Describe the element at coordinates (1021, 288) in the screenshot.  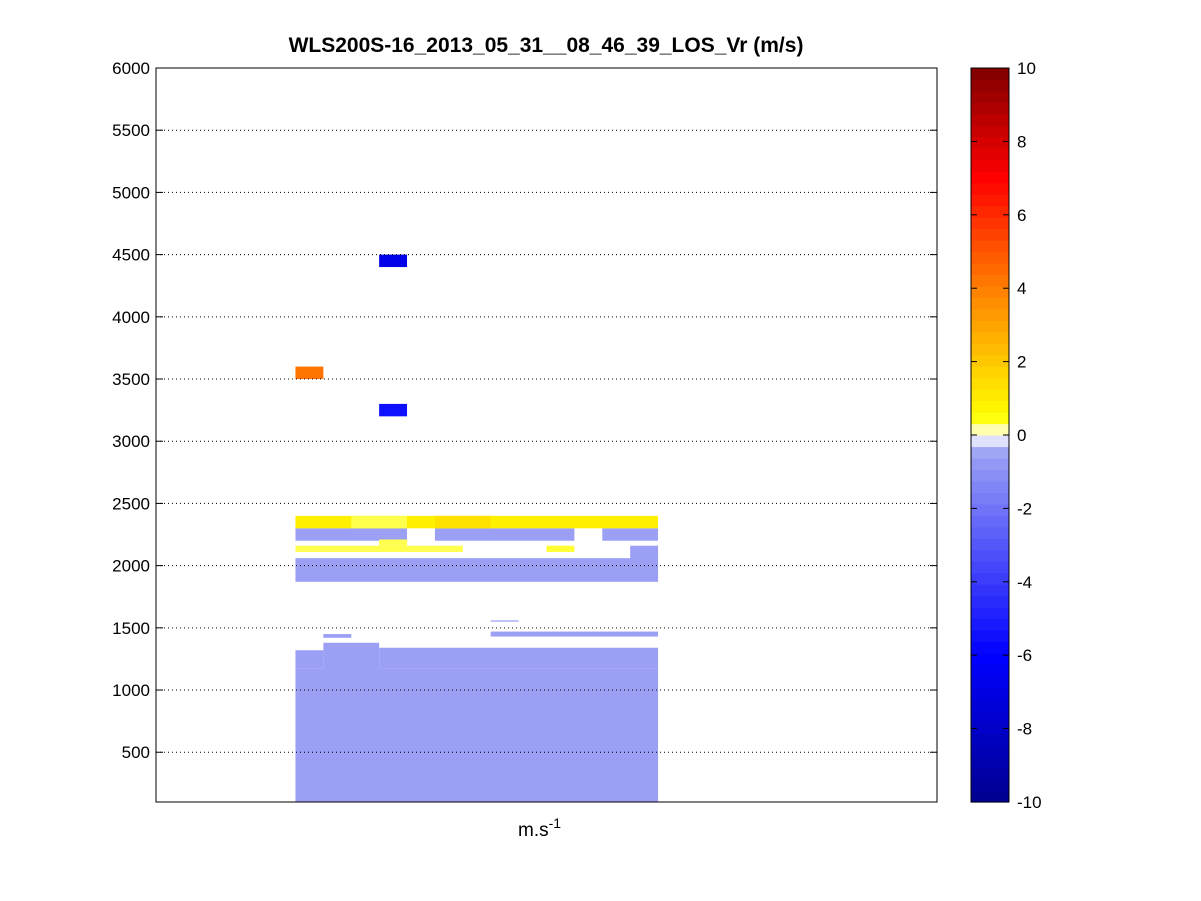
I see `colorbar-tick-label: 4` at that location.